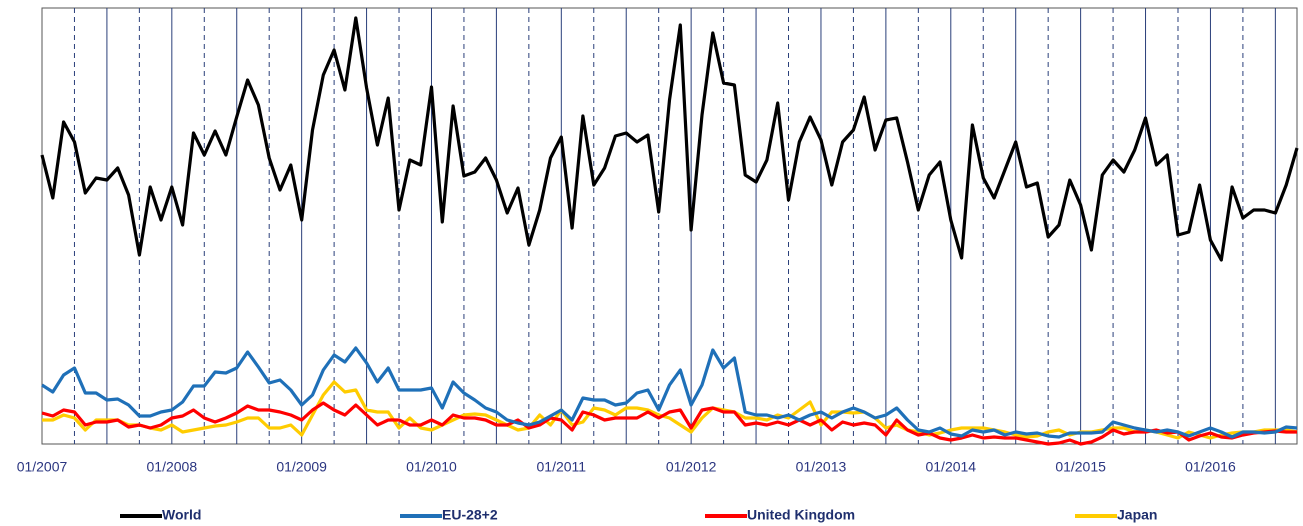 The image size is (1303, 526). I want to click on series-line, so click(669, 423).